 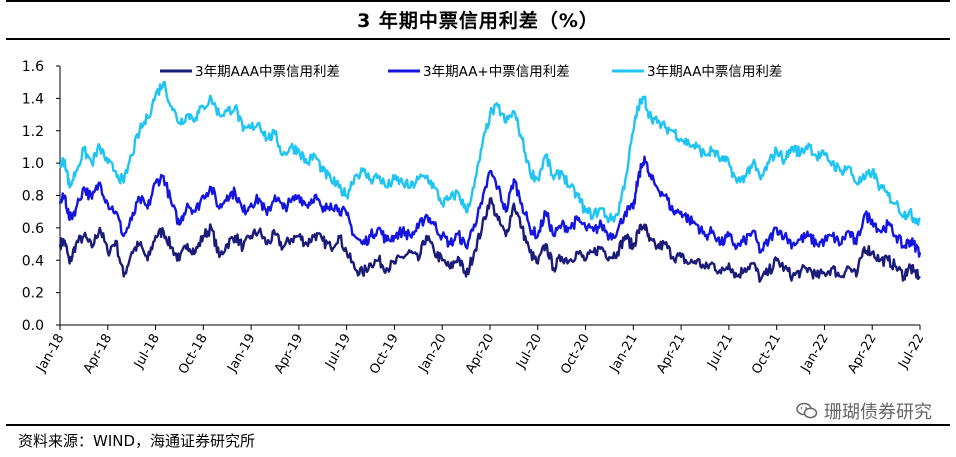 What do you see at coordinates (147, 352) in the screenshot?
I see `x-tick-label: Jul-18` at bounding box center [147, 352].